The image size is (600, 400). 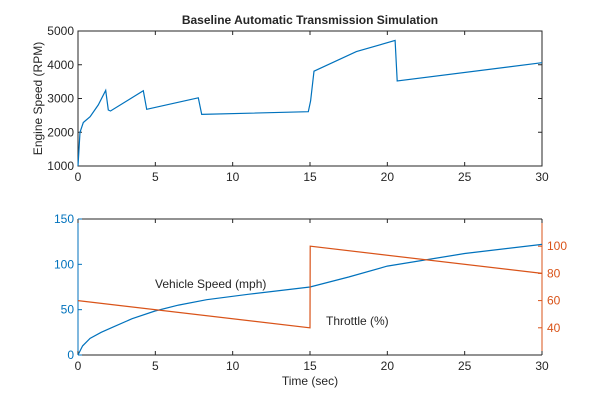 I want to click on y-tick-label: 50, so click(x=68, y=310).